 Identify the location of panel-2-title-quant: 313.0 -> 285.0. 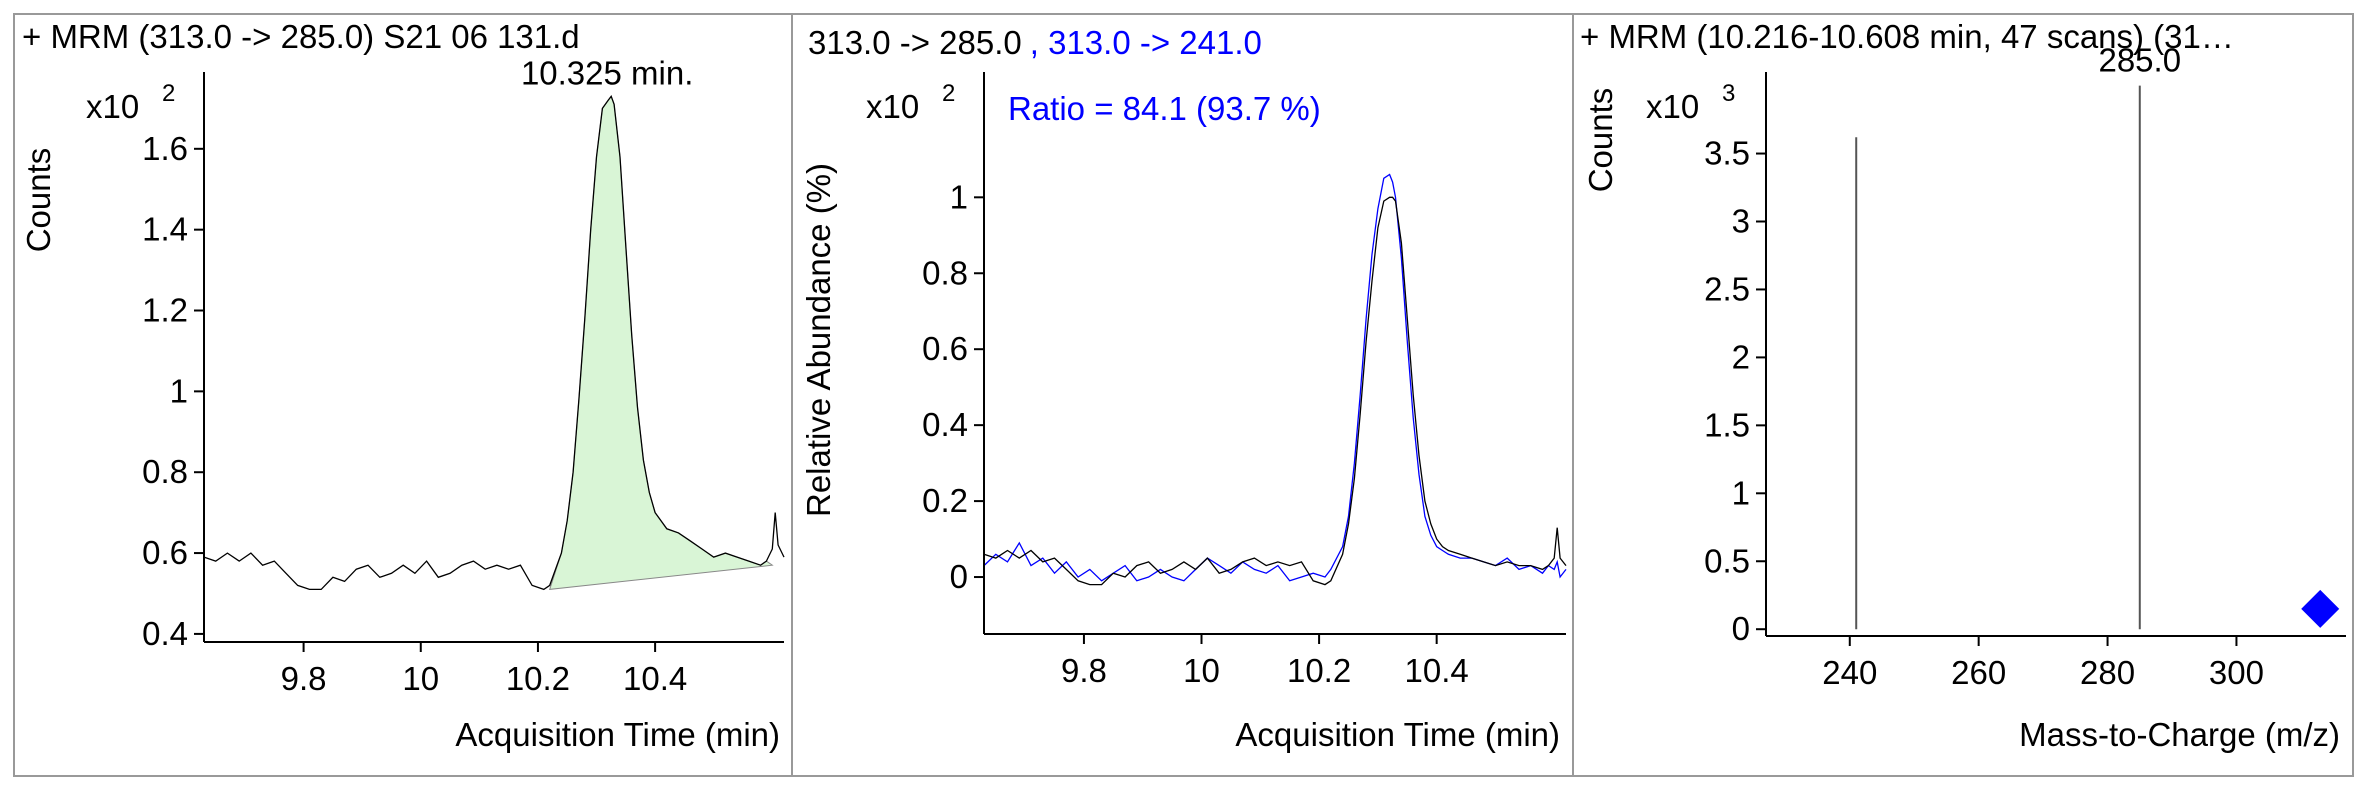
(915, 42).